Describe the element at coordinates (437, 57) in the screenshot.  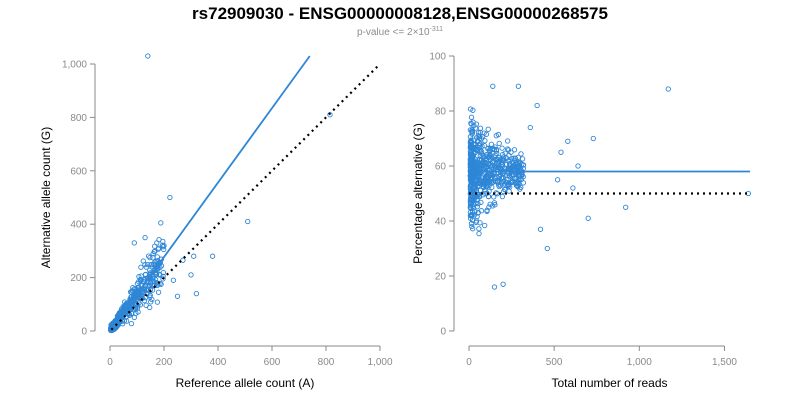
I see `y-tick-label: 100` at that location.